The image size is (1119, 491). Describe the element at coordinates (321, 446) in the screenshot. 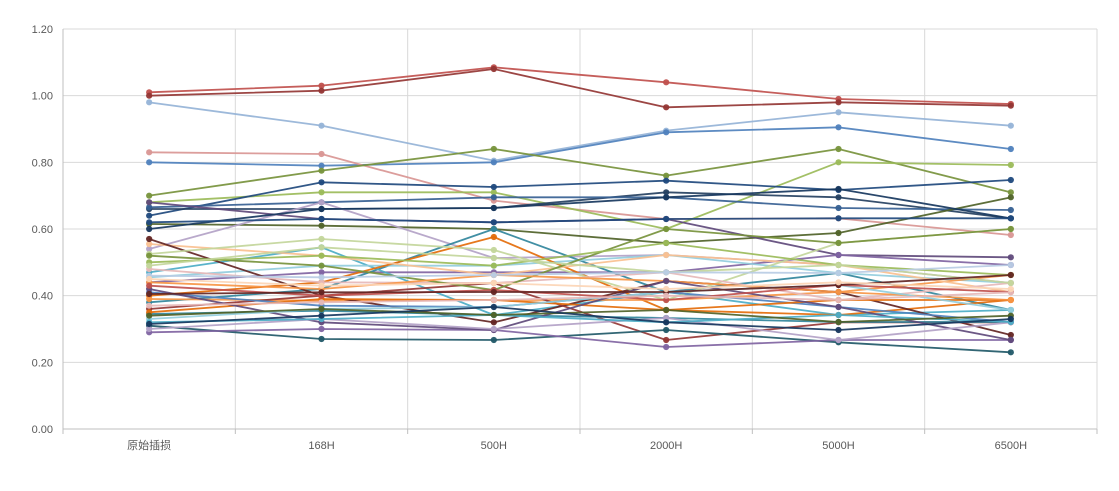

I see `x-axis-tick-label: 168H` at that location.